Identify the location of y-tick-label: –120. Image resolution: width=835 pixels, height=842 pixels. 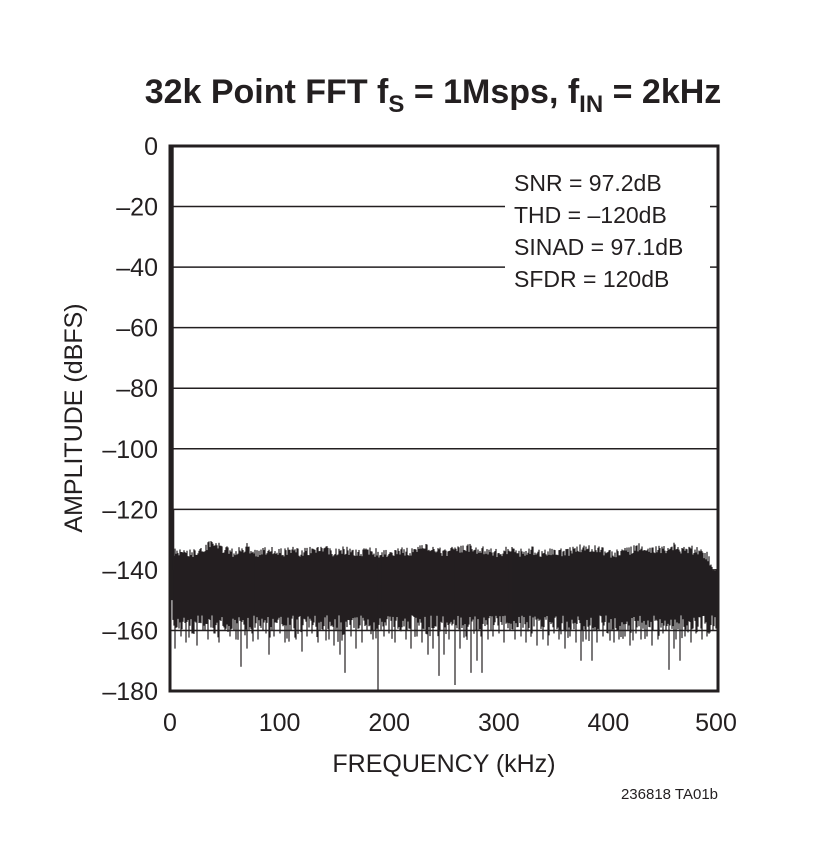
(130, 510).